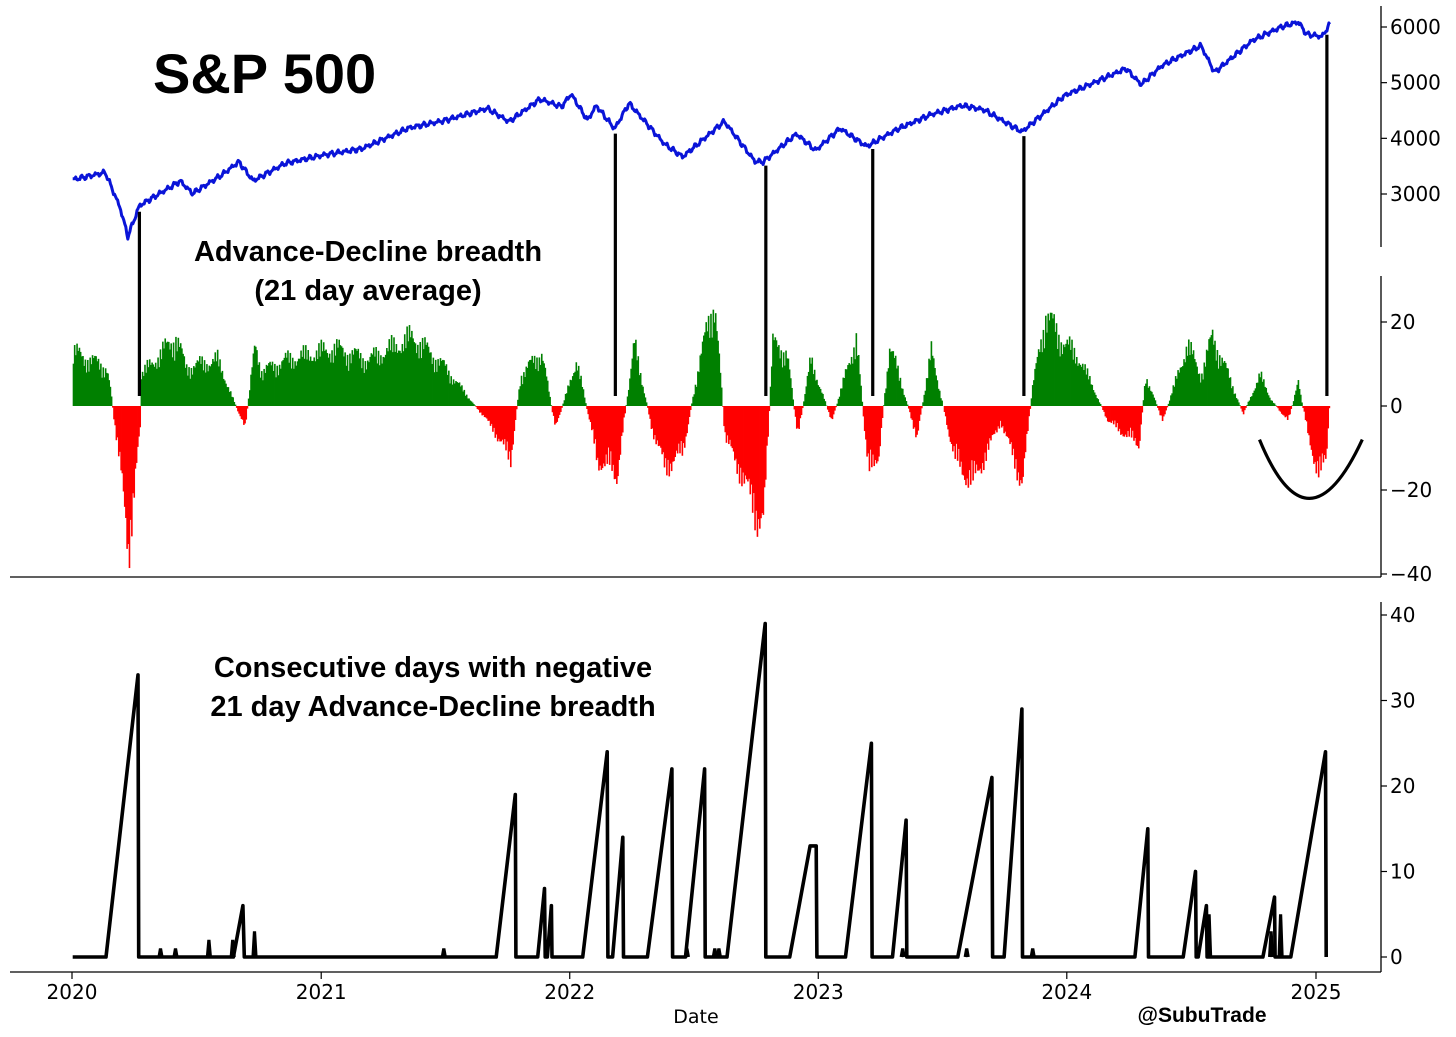 The image size is (1456, 1037). What do you see at coordinates (1415, 83) in the screenshot?
I see `sp500-y-tick-label: 5000` at bounding box center [1415, 83].